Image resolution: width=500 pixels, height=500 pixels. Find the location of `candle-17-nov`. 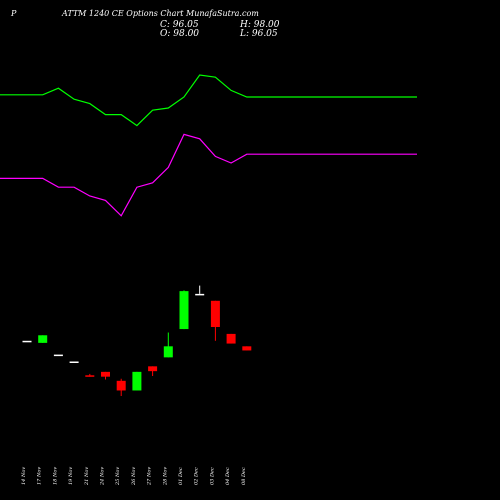

candle-17-nov is located at coordinates (43, 339).